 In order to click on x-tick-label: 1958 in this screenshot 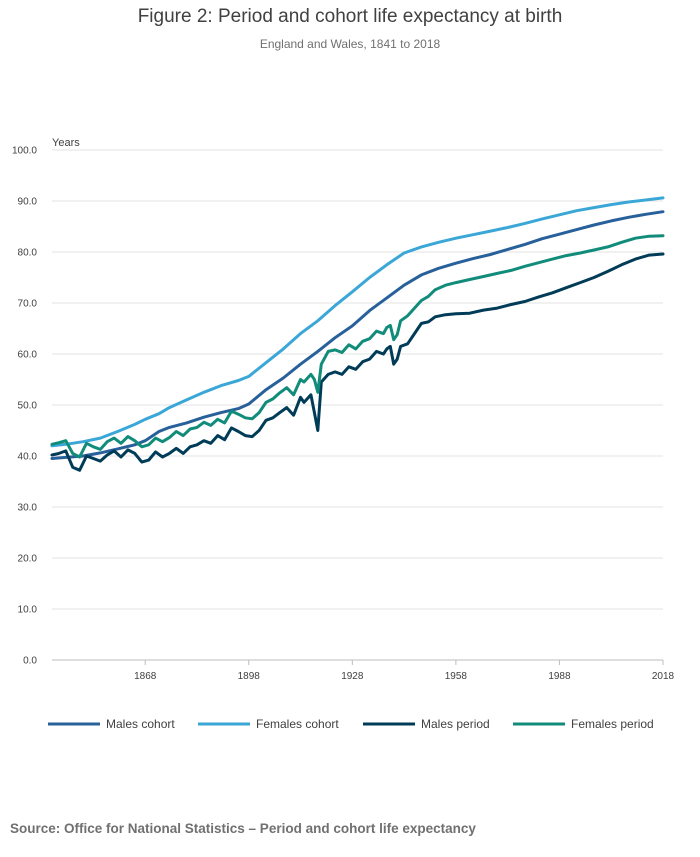, I will do `click(456, 676)`.